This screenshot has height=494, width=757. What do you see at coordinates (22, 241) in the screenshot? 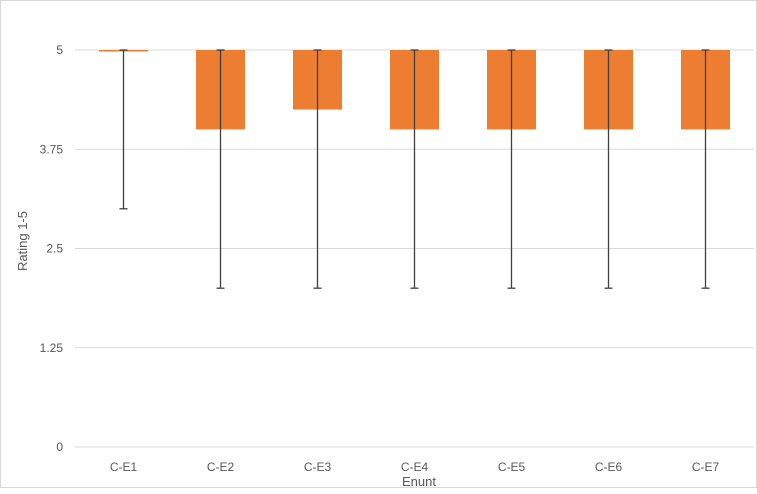
I see `y-axis-title: Rating 1-5` at bounding box center [22, 241].